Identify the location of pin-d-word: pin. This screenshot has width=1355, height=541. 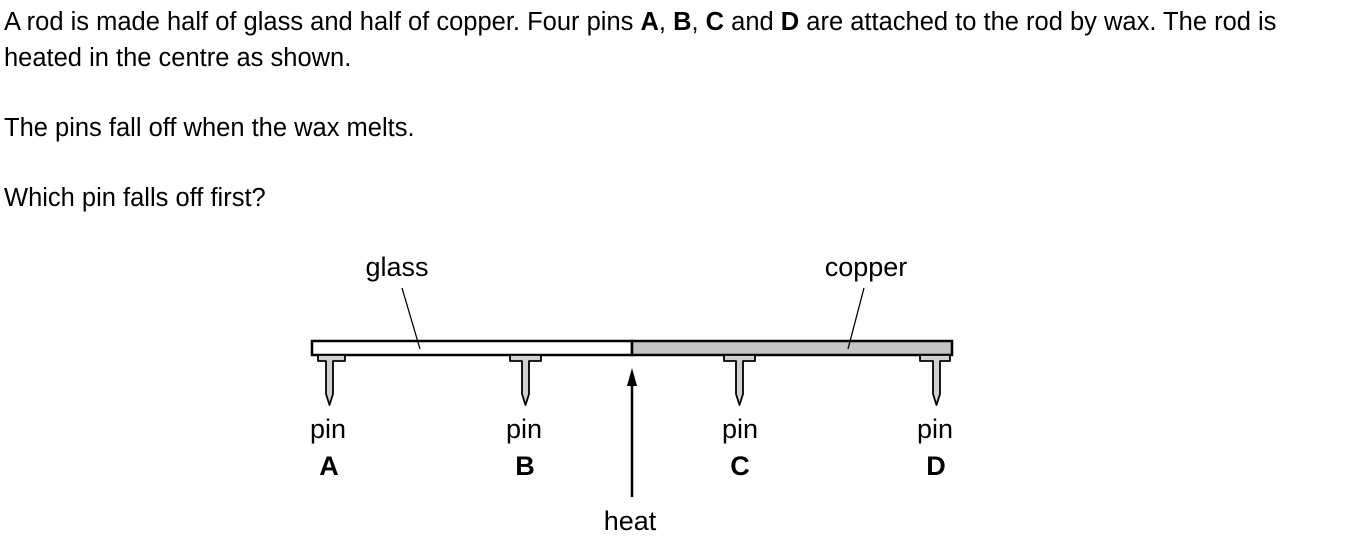
(935, 429).